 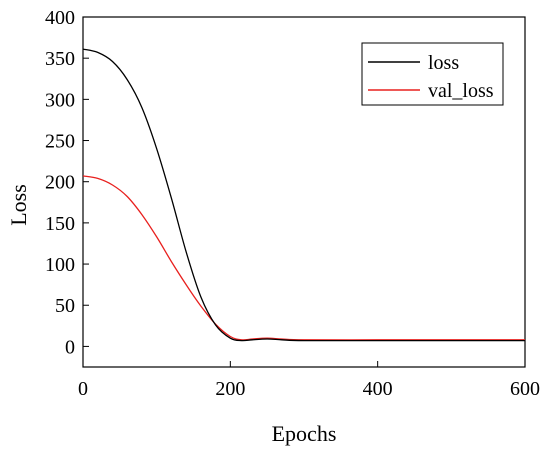 What do you see at coordinates (378, 389) in the screenshot?
I see `x-tick-label: 400` at bounding box center [378, 389].